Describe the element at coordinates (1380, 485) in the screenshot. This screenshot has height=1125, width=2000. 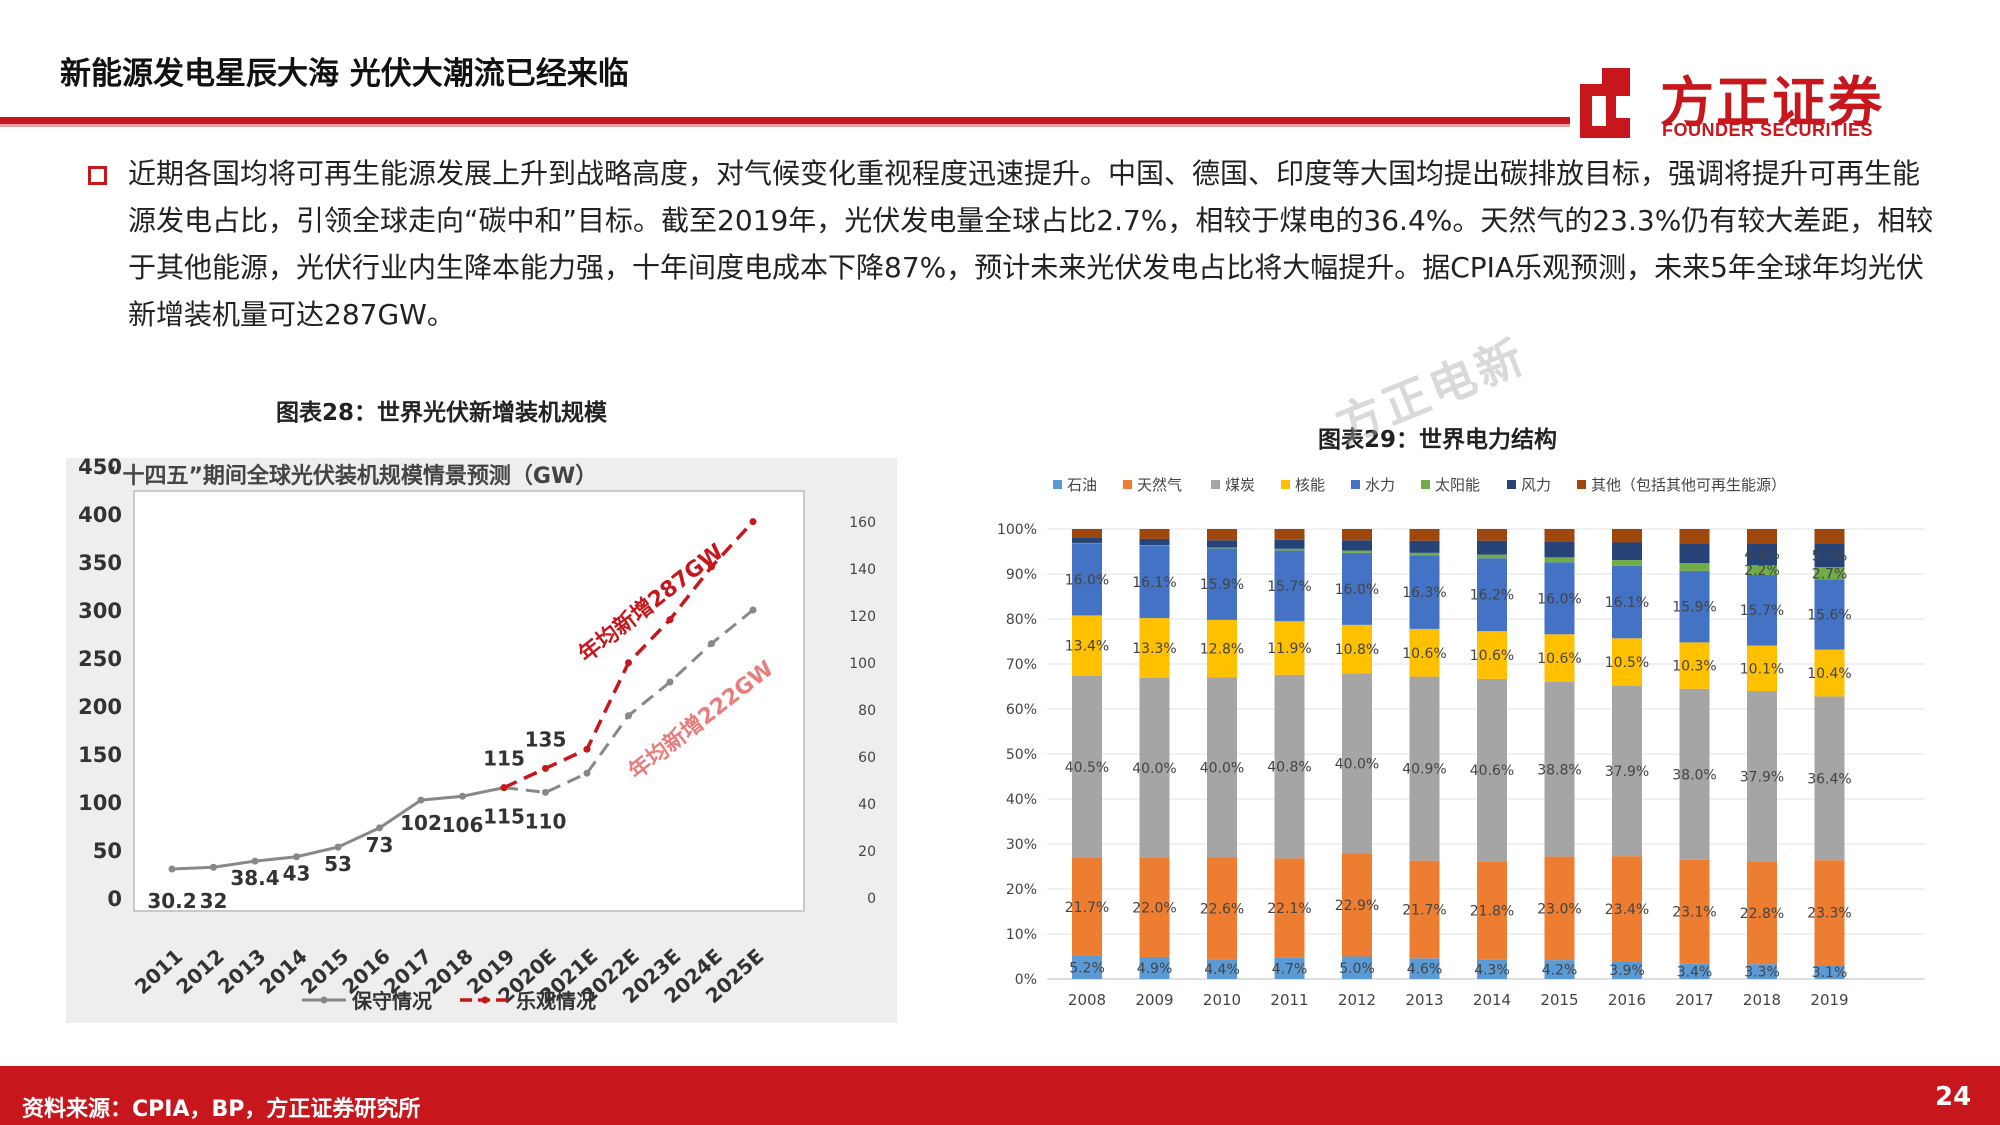
I see `legend-label: 水力` at that location.